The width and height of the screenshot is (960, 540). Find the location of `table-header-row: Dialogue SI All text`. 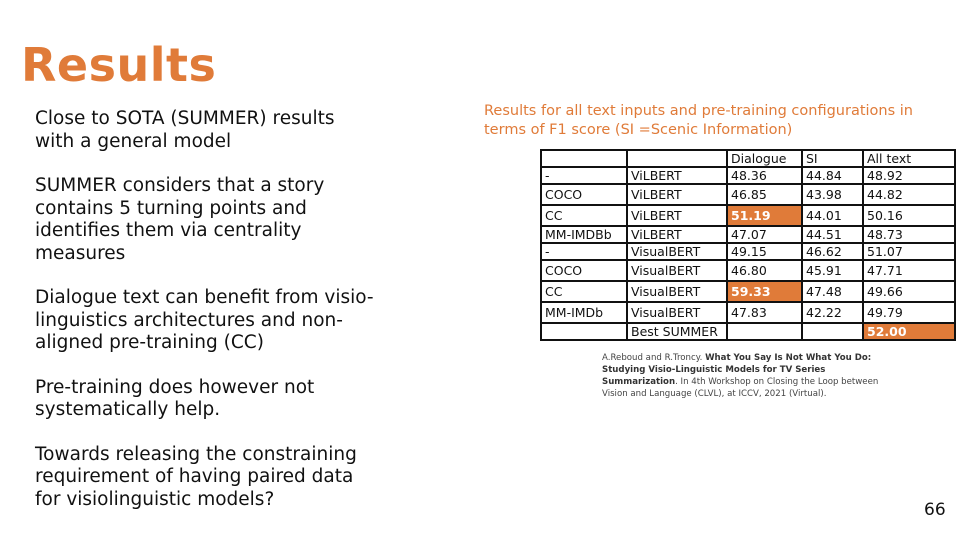

table-header-row: Dialogue SI All text is located at coordinates (748, 158).